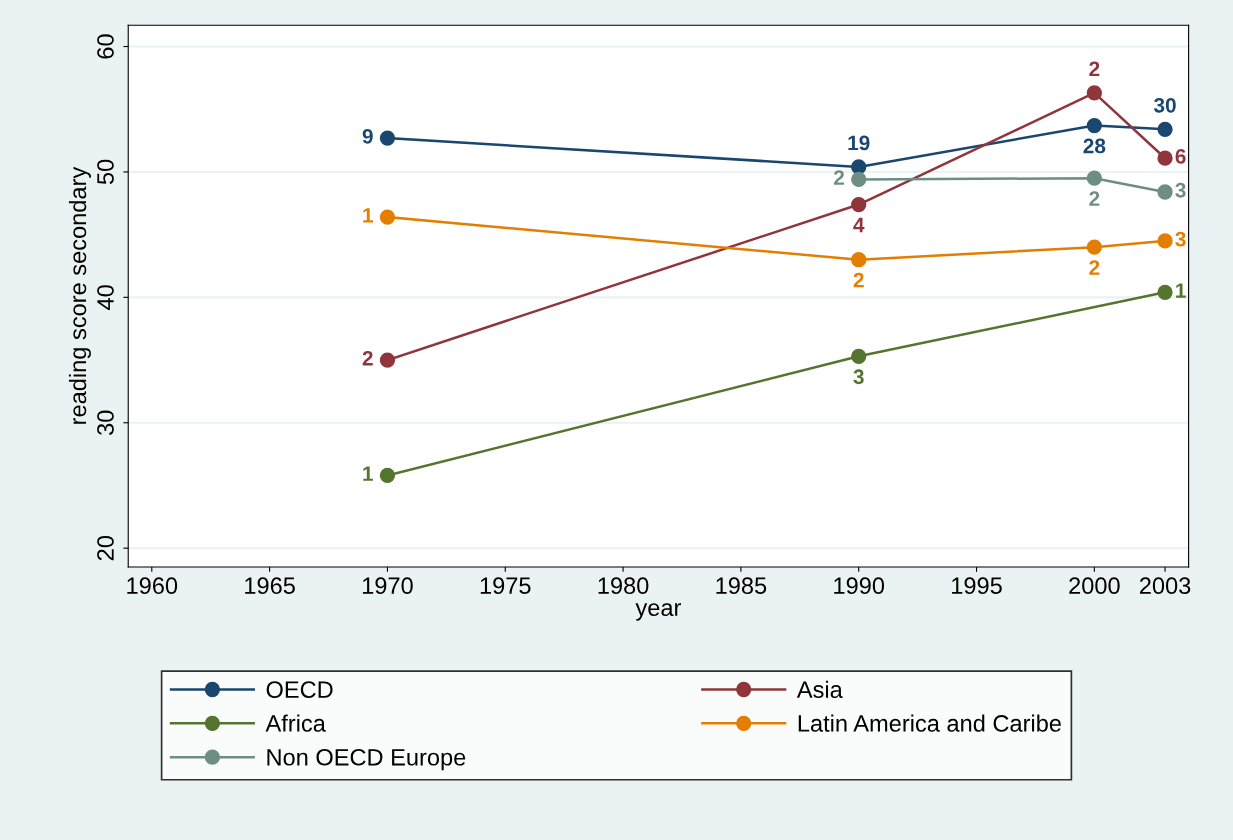 This screenshot has height=840, width=1233. Describe the element at coordinates (929, 723) in the screenshot. I see `legend-label: Latin America and Caribe` at that location.